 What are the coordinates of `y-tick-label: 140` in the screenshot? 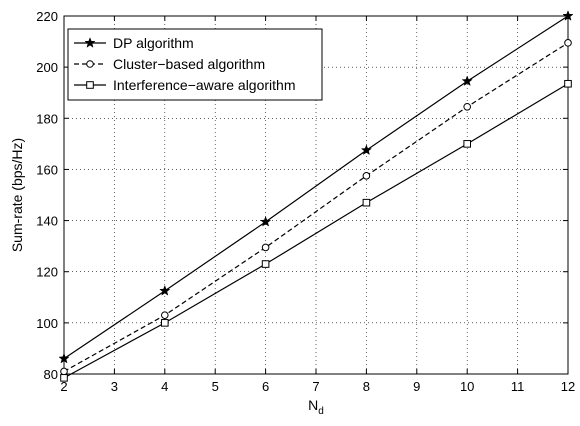 It's located at (47, 221).